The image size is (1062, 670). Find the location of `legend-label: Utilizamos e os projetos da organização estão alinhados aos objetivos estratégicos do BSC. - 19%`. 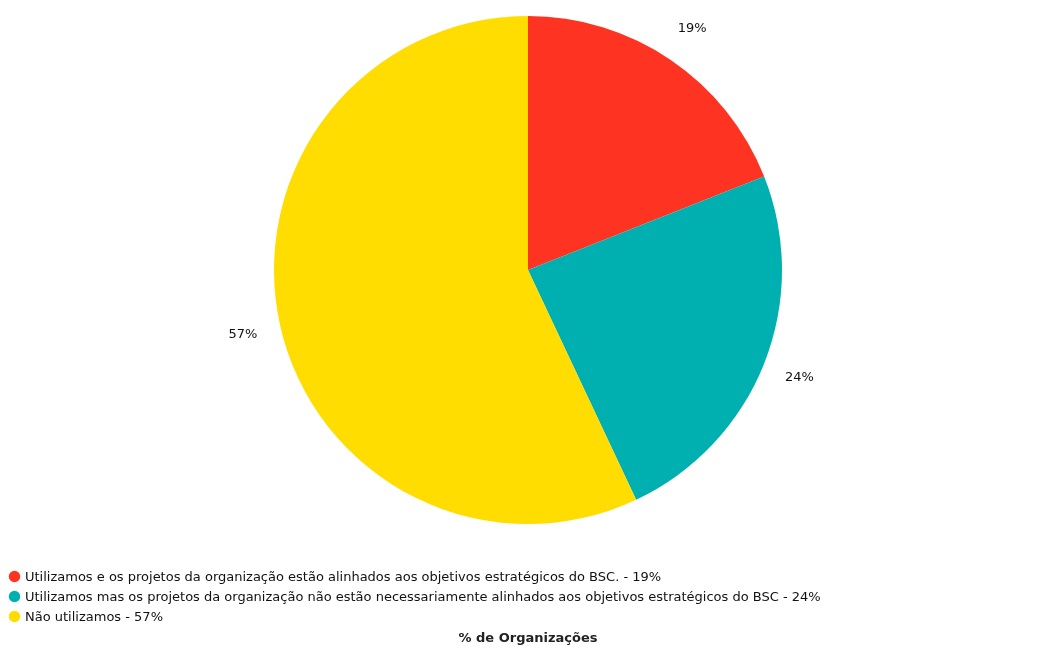

legend-label: Utilizamos e os projetos da organização estão alinhados aos objetivos estratégicos do BSC. - 19% is located at coordinates (343, 576).